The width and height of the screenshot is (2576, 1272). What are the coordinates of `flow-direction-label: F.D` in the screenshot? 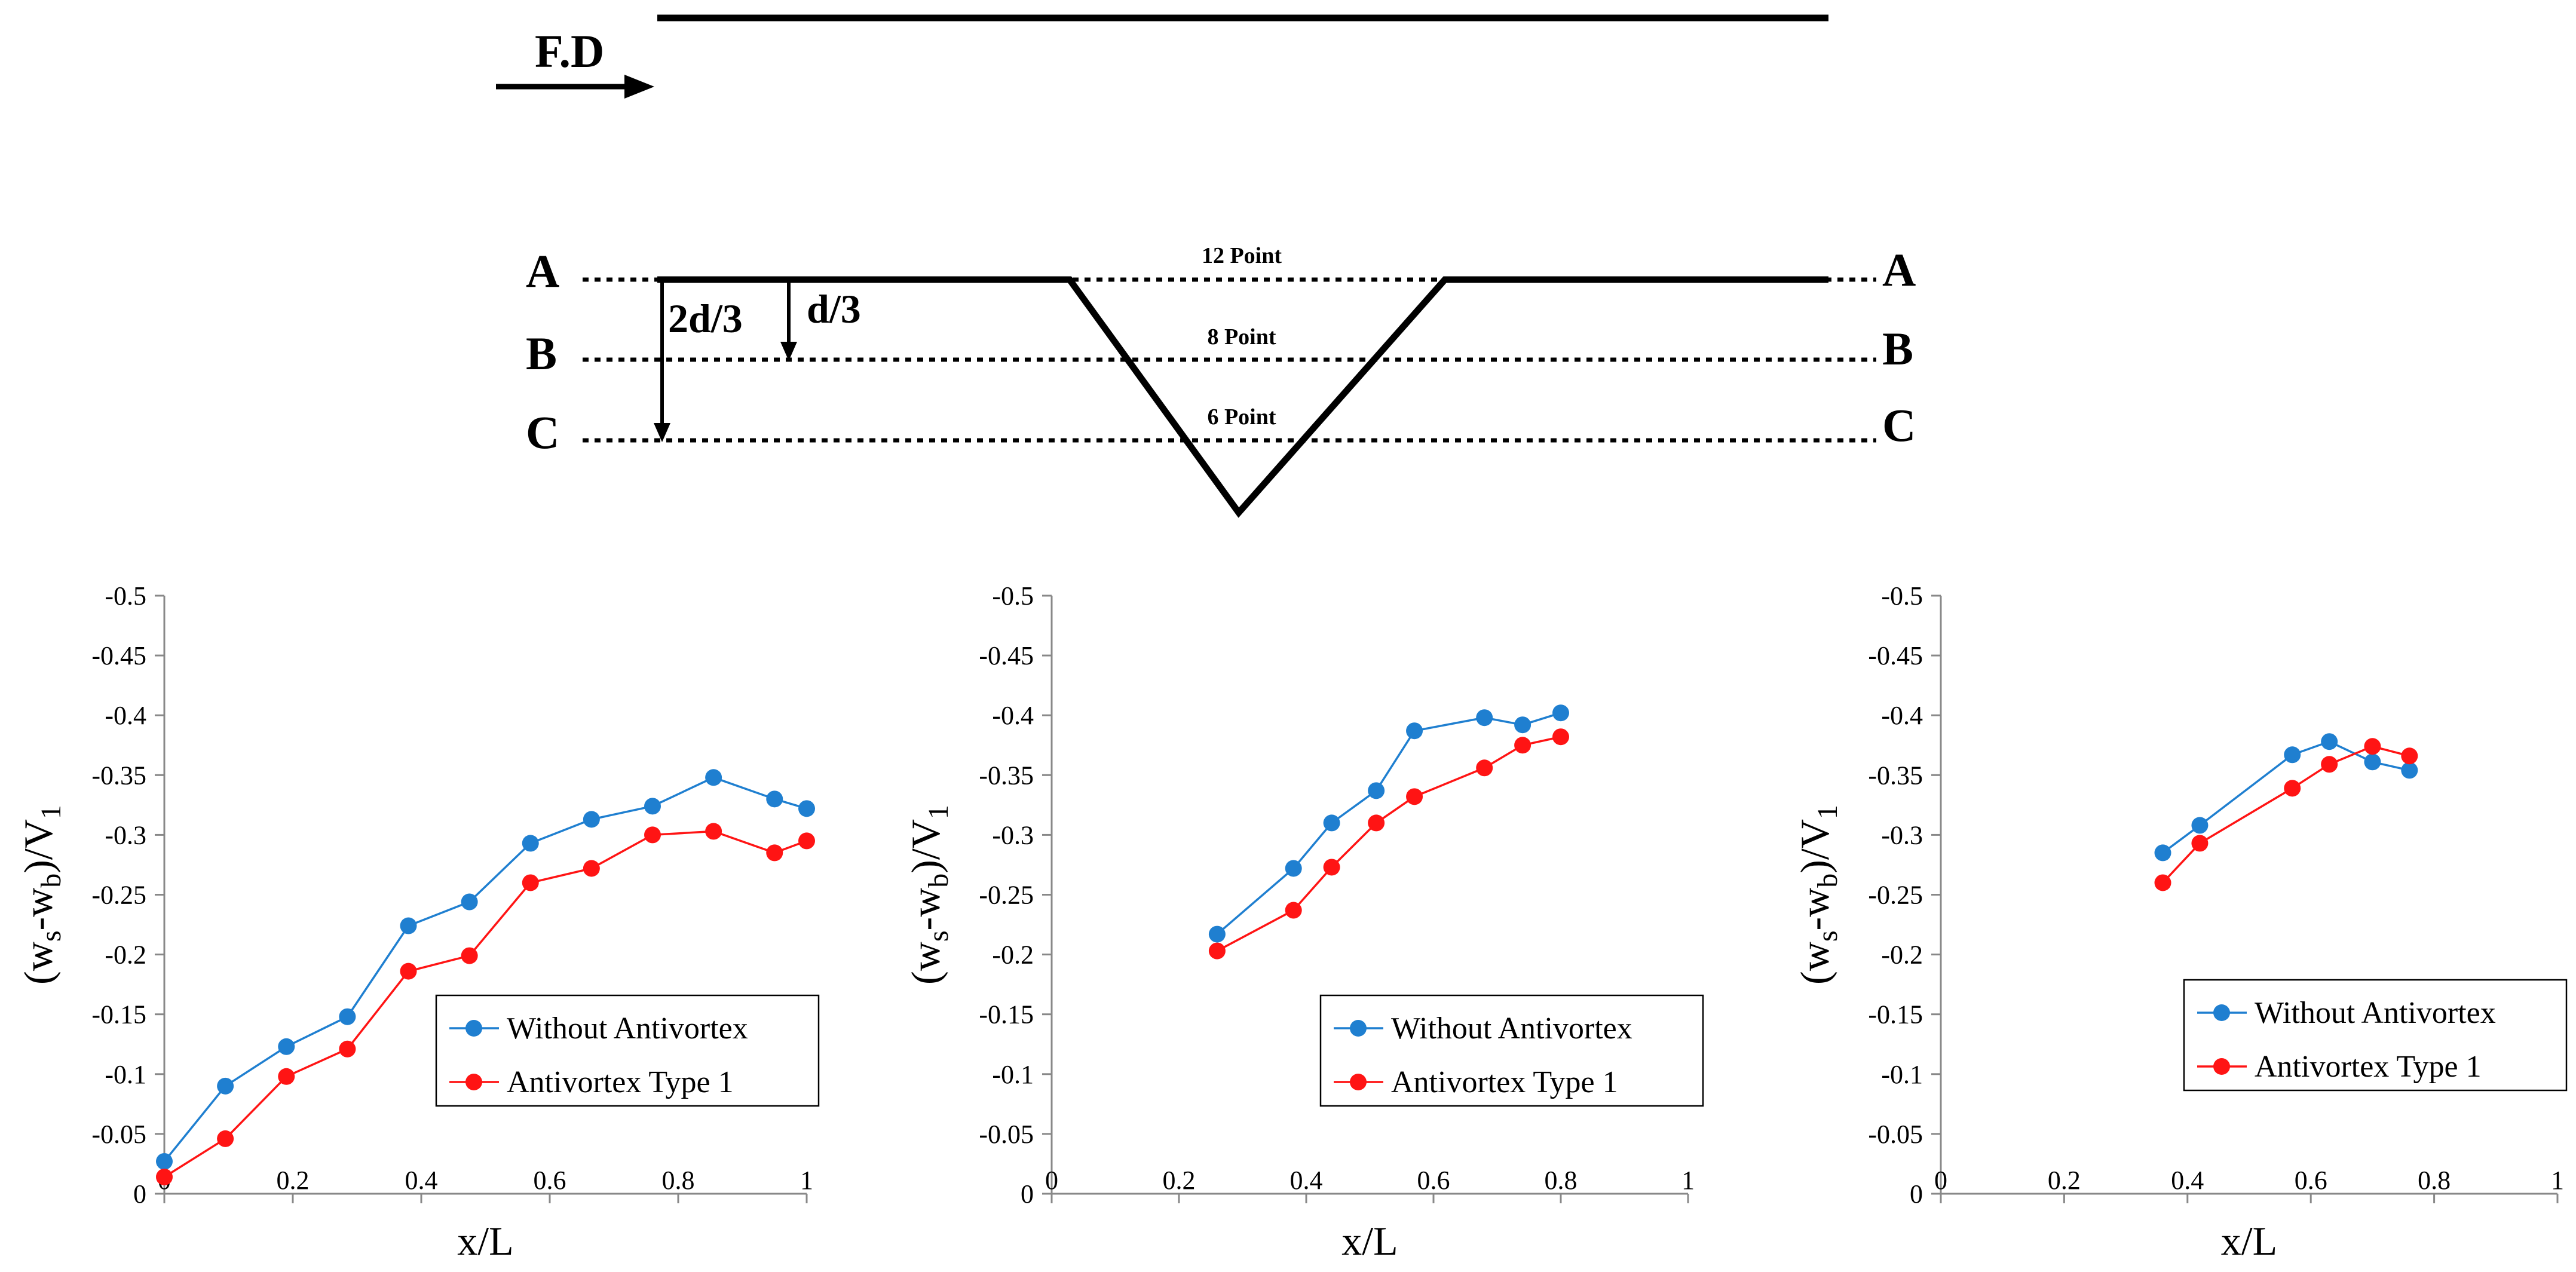 It's located at (569, 51).